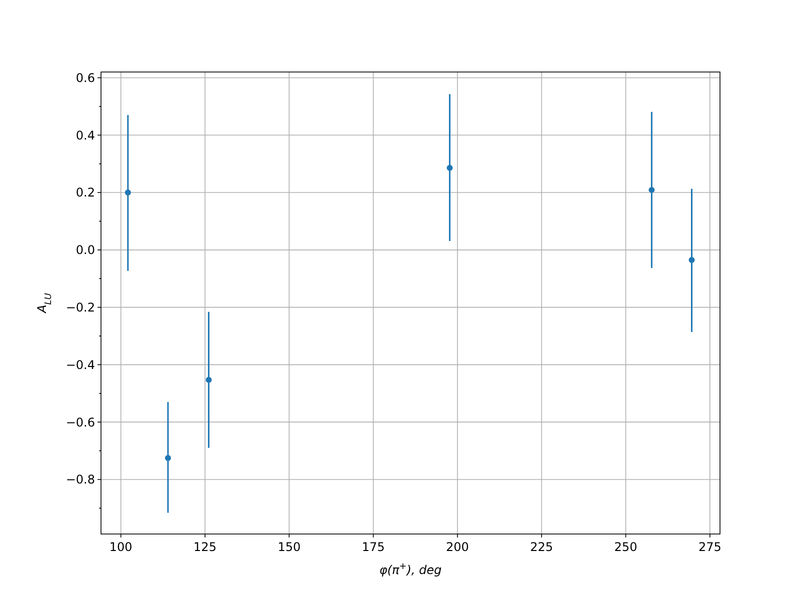  Describe the element at coordinates (626, 547) in the screenshot. I see `x-tick-label: 250` at that location.